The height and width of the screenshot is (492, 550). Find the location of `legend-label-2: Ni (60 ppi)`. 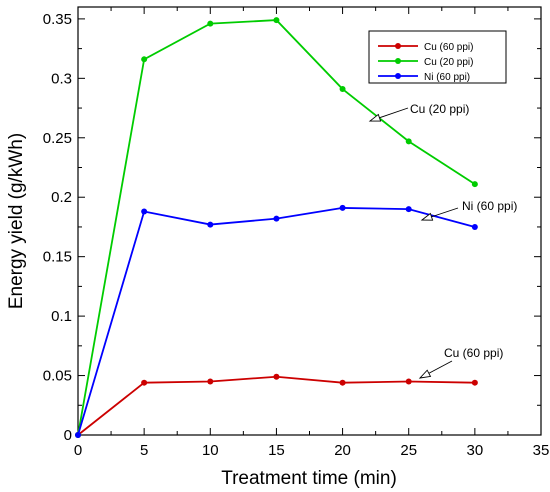

legend-label-2: Ni (60 ppi) is located at coordinates (447, 77).